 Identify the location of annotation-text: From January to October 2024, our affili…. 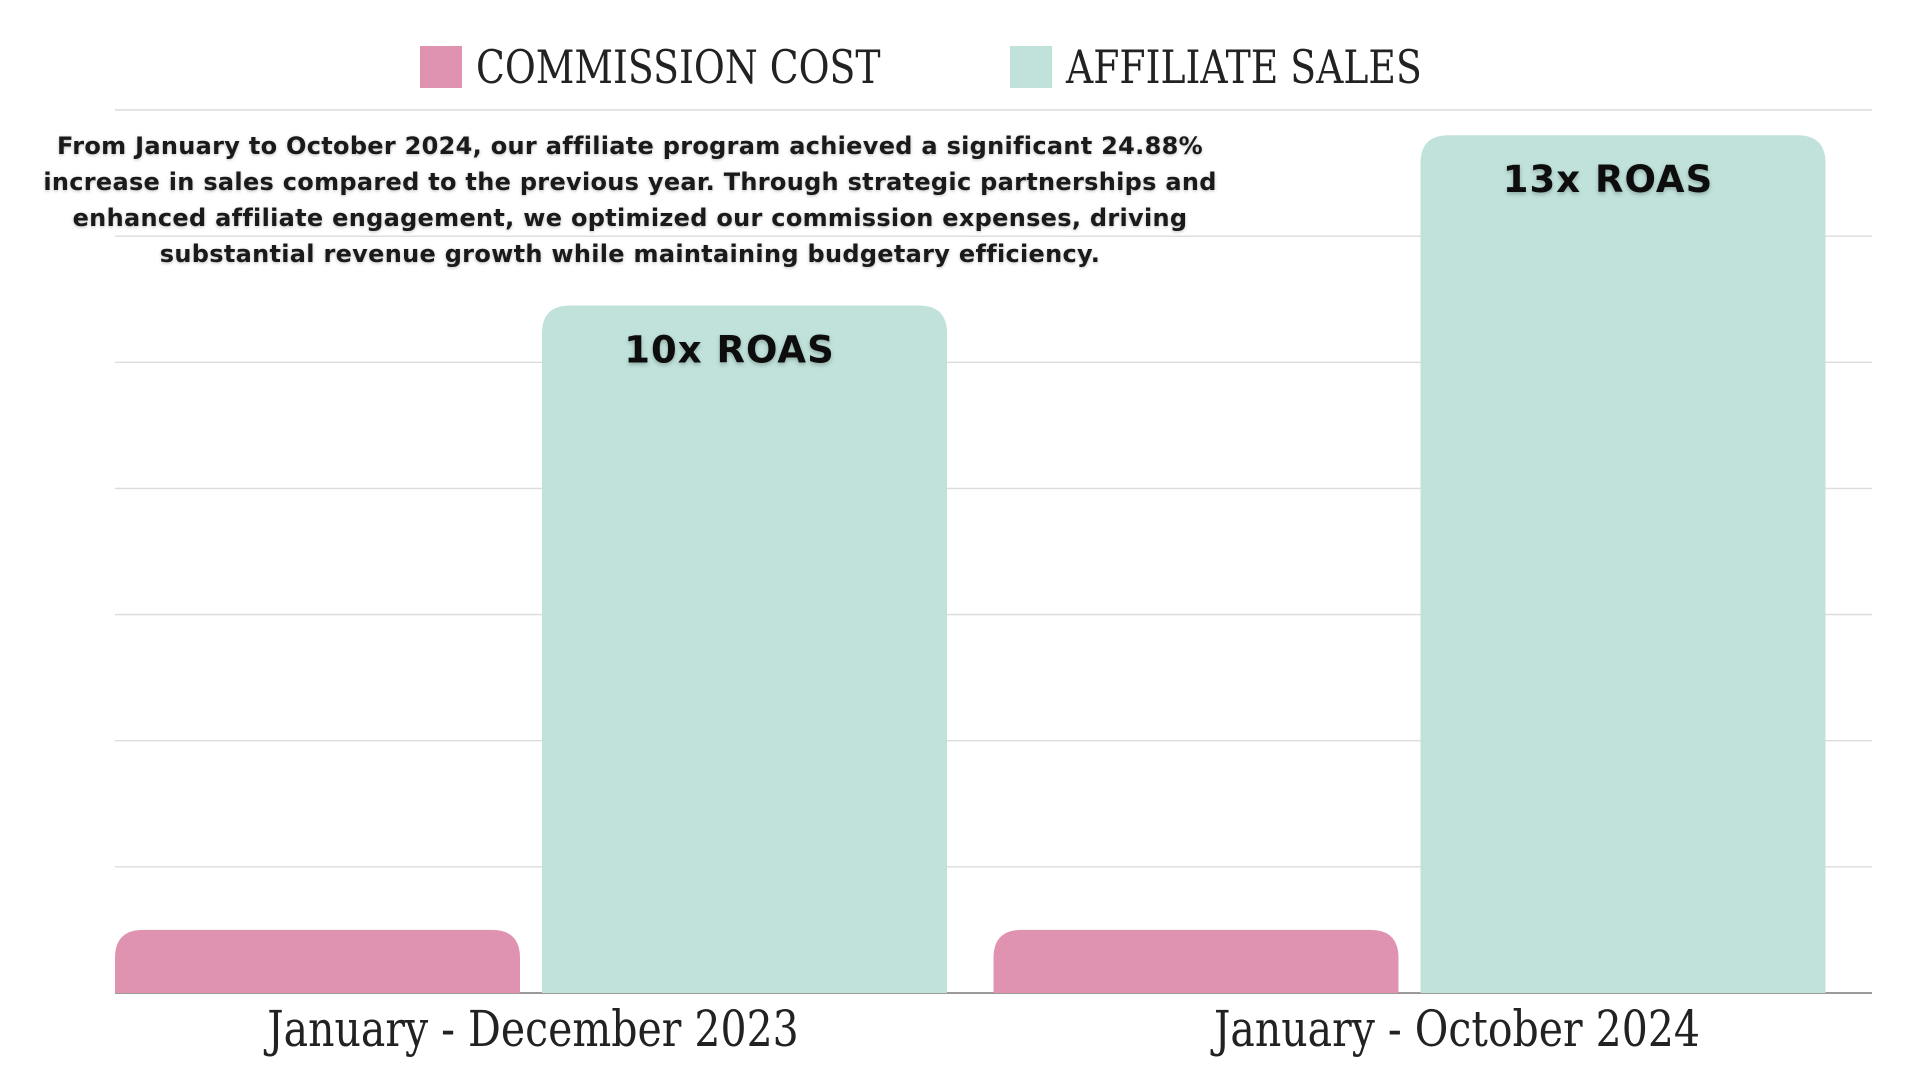
(630, 200).